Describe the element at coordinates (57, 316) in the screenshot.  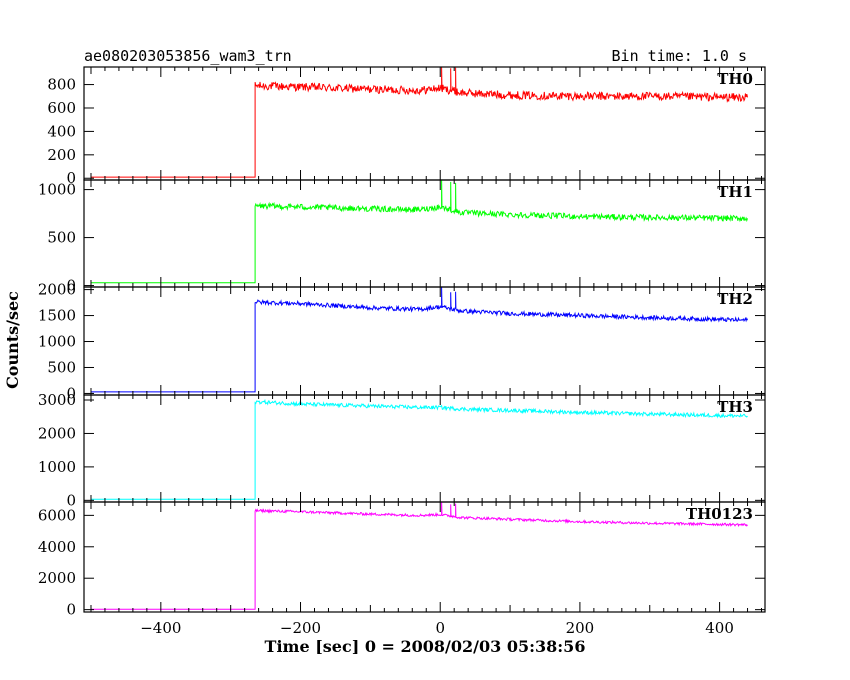
I see `y-tick-label: 1500` at that location.